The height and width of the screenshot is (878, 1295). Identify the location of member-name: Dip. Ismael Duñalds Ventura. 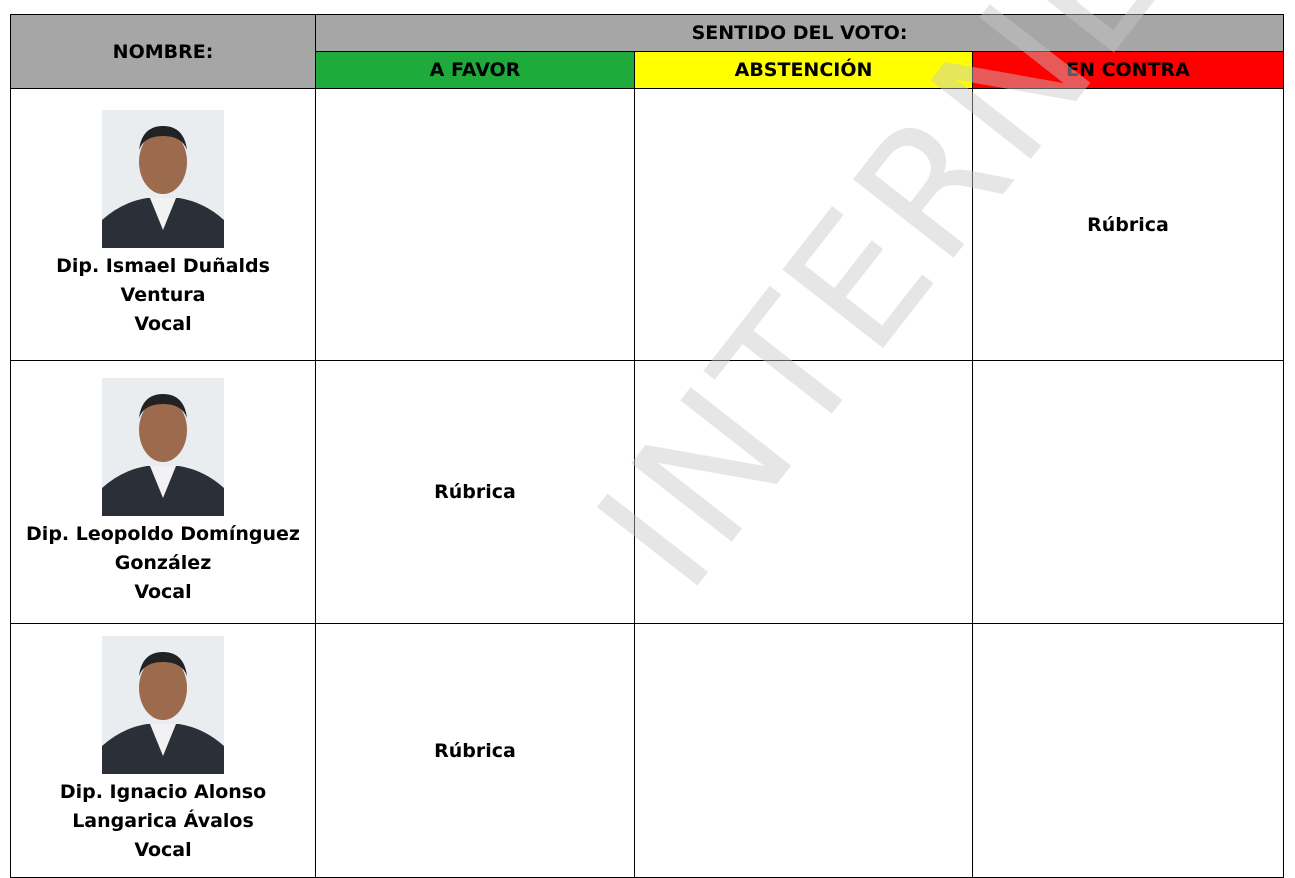
(163, 280).